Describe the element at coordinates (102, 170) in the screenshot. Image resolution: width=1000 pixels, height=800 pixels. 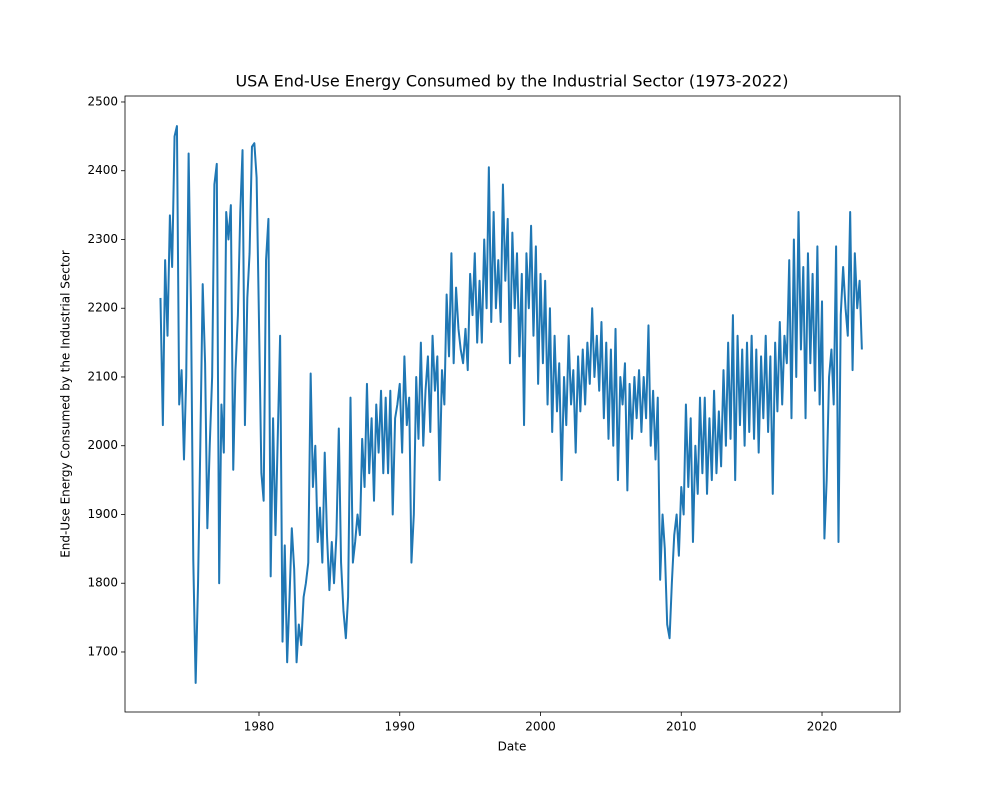
I see `y-tick-label: 2400` at that location.